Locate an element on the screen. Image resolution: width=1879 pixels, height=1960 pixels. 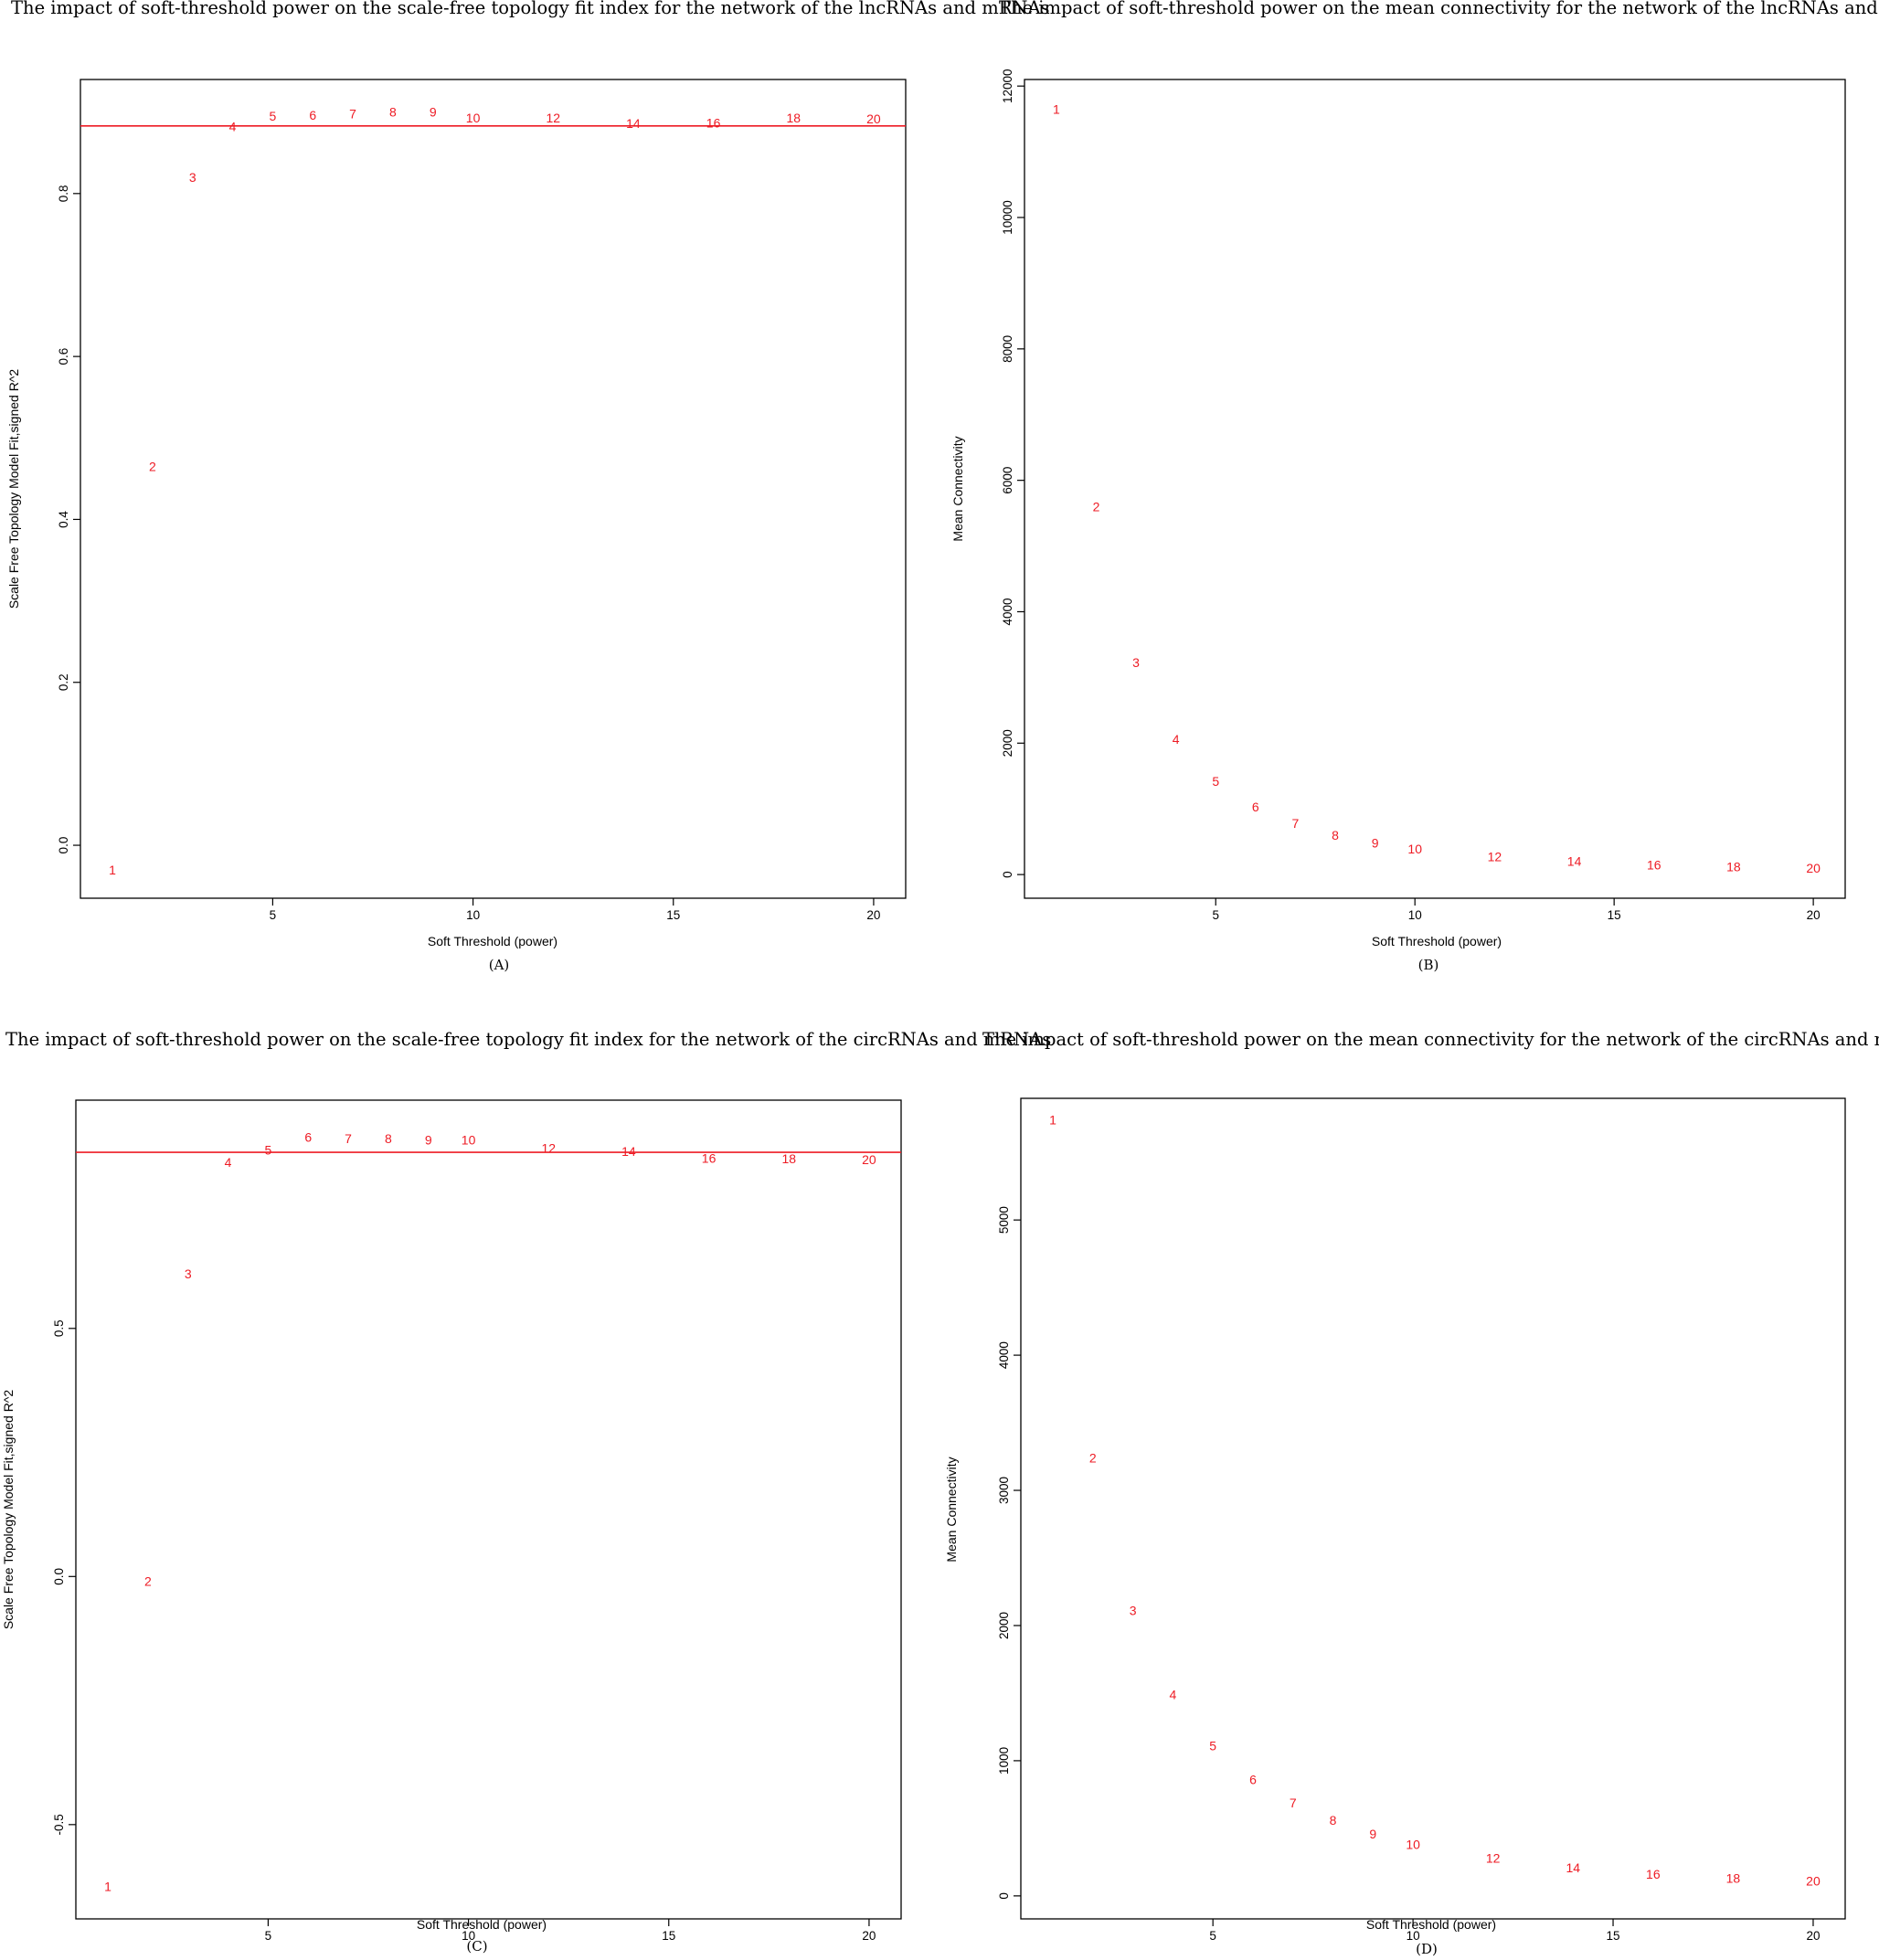
y-tick-label: 10000 is located at coordinates (1007, 218).